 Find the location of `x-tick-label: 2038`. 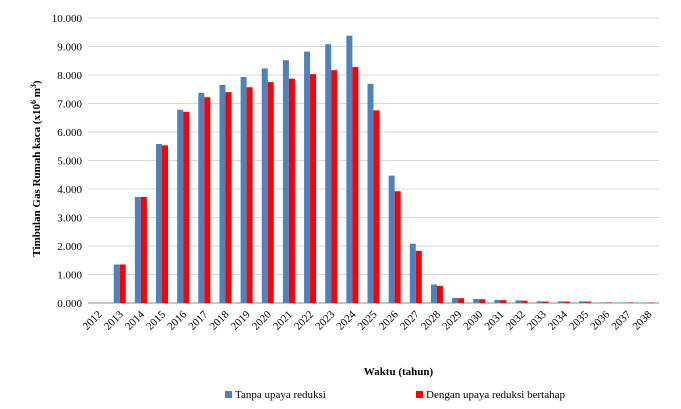

x-tick-label: 2038 is located at coordinates (643, 320).